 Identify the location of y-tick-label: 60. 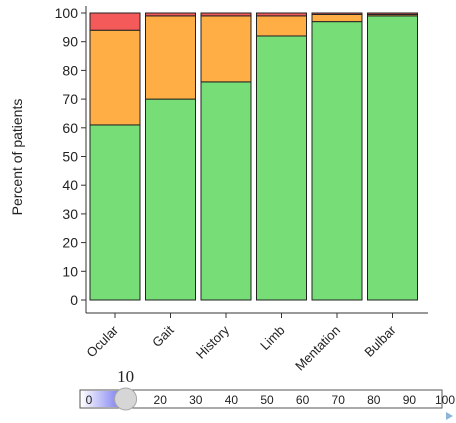
(70, 128).